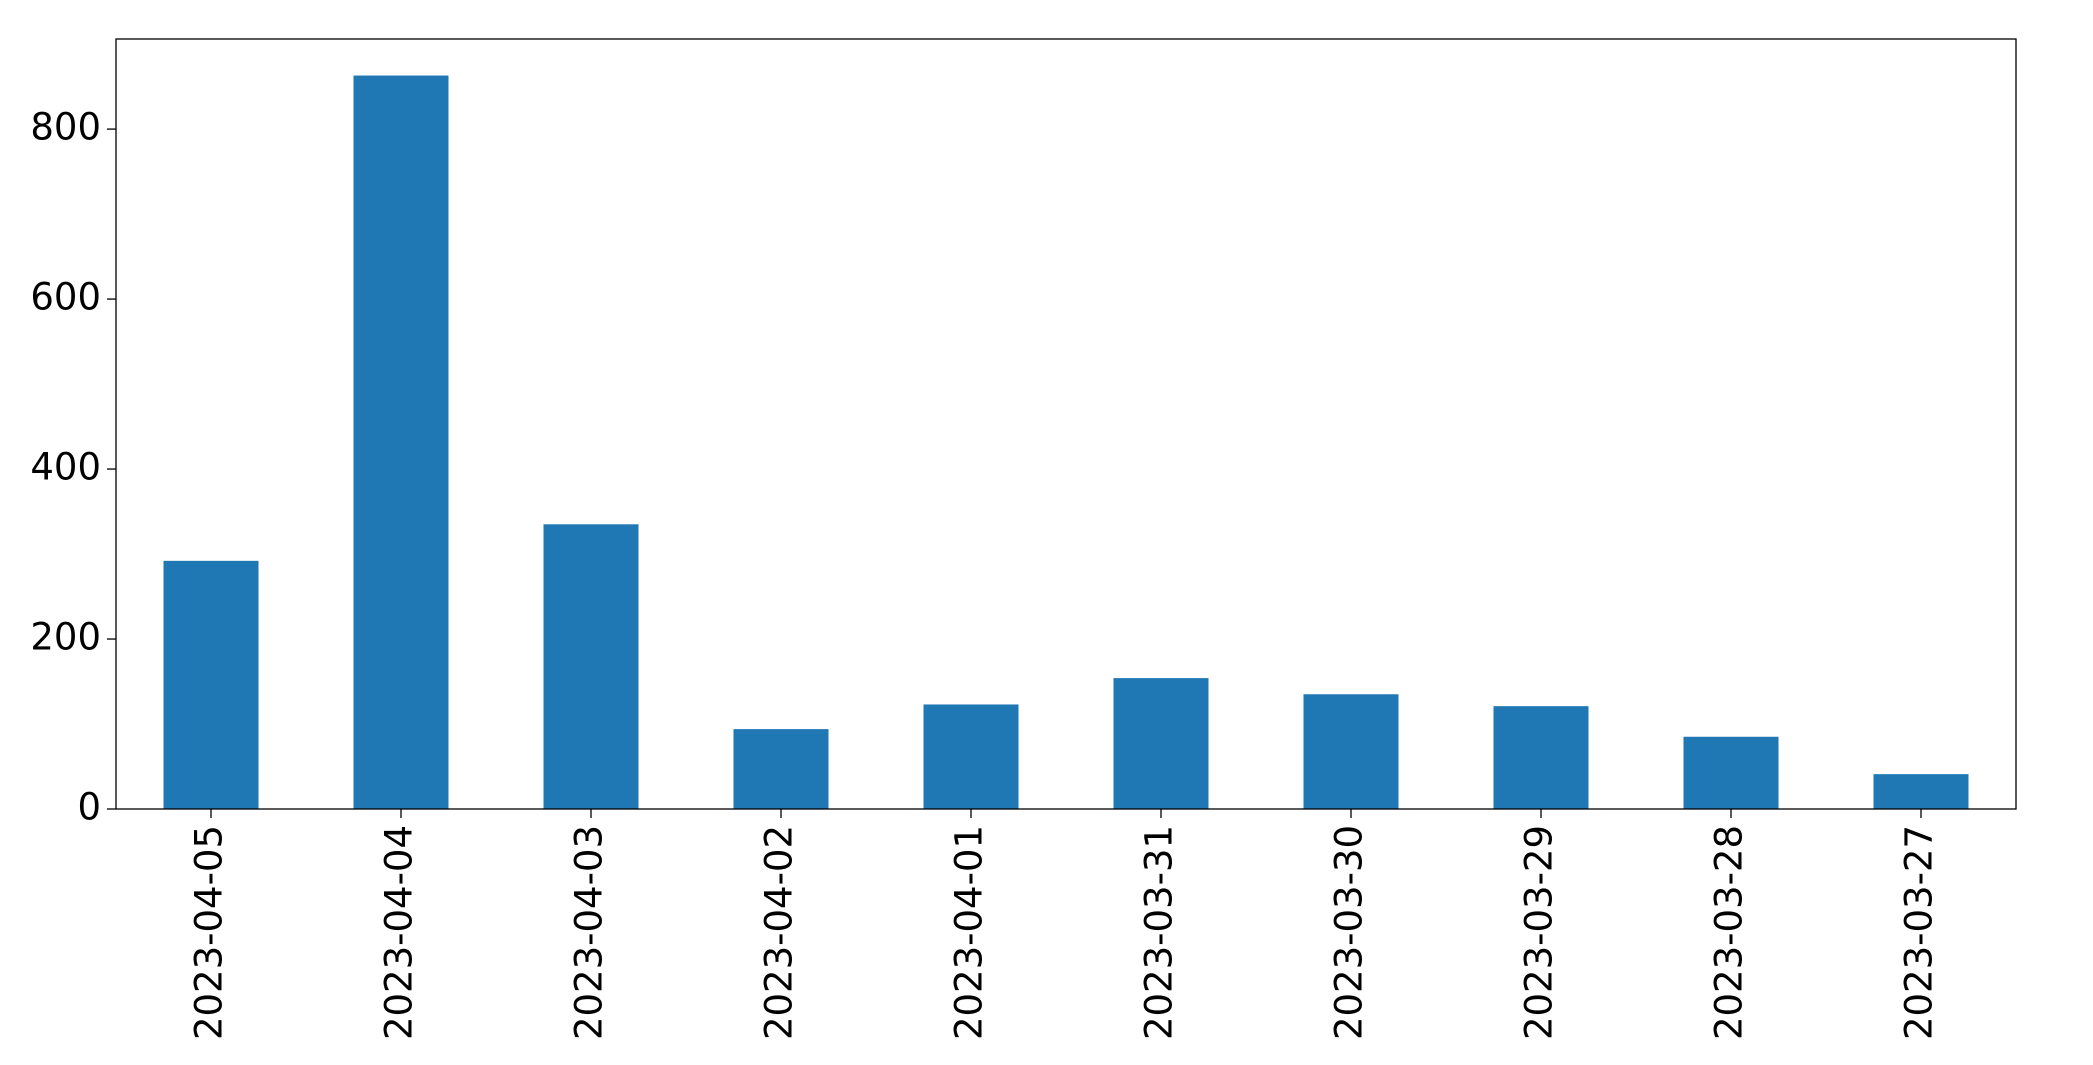 This screenshot has width=2093, height=1065. I want to click on x-tick-label: 2023-04-03, so click(589, 932).